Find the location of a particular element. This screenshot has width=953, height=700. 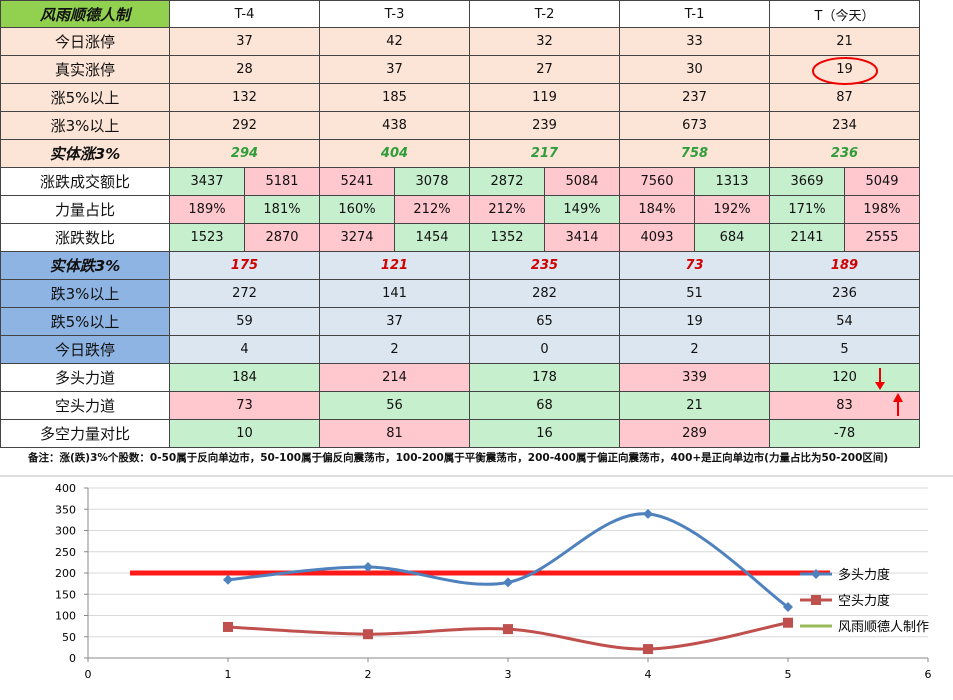

series-line is located at coordinates (508, 560).